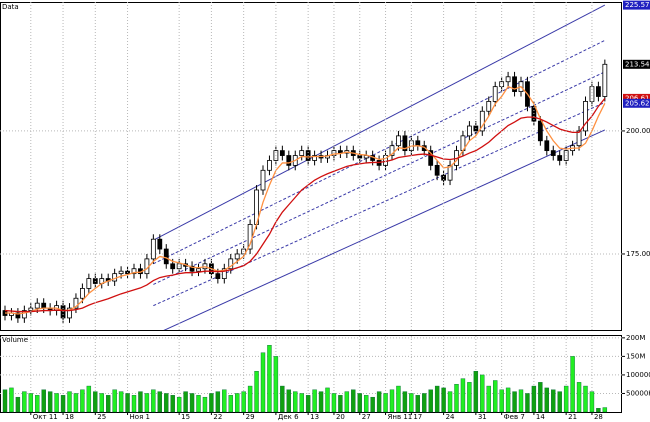  Describe the element at coordinates (637, 103) in the screenshot. I see `price-marker-label: 205.62` at that location.